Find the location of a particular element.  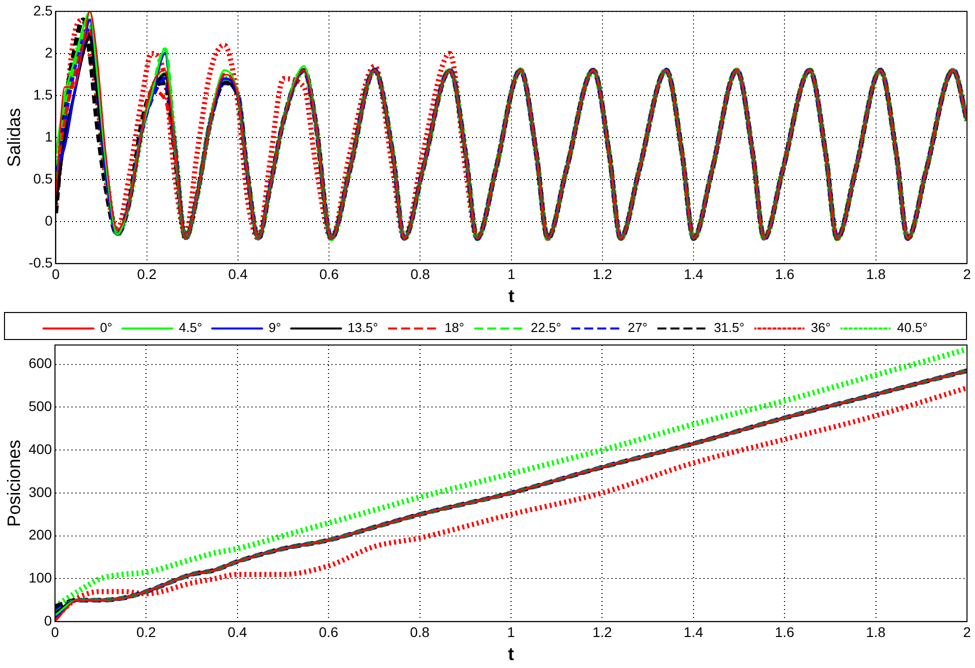

y-tick-label: 2.5 is located at coordinates (43, 10).